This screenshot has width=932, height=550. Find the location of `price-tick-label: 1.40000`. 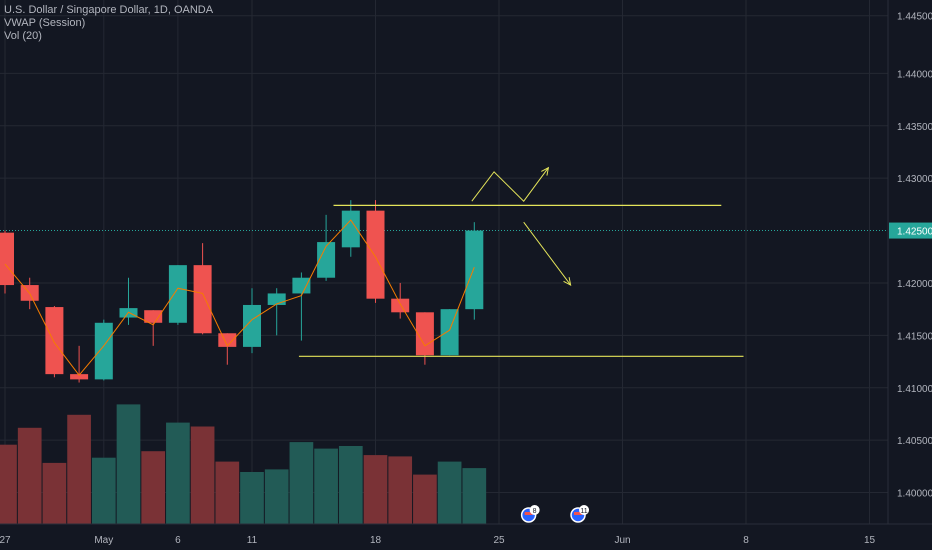

price-tick-label: 1.40000 is located at coordinates (914, 494).